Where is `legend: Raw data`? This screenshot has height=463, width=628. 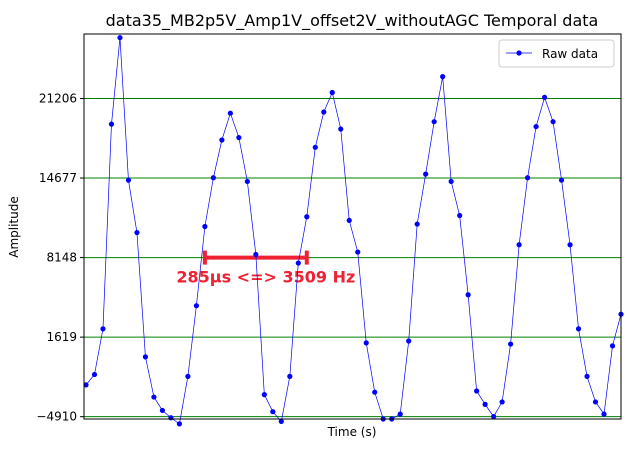
legend: Raw data is located at coordinates (556, 53).